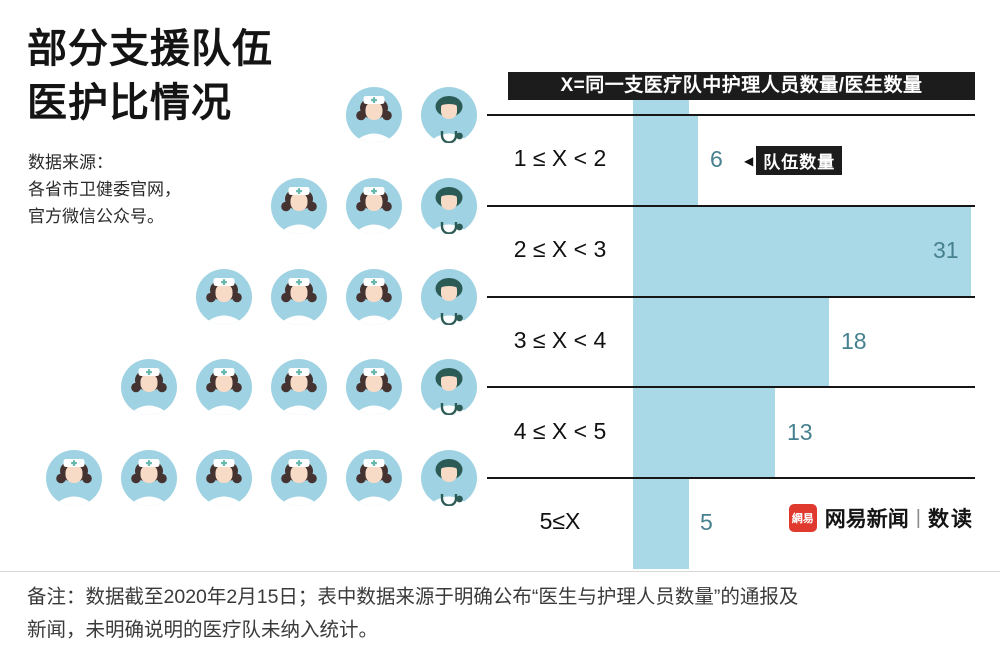 The image size is (1000, 655). I want to click on netease-logo-icon: 網易, so click(802, 518).